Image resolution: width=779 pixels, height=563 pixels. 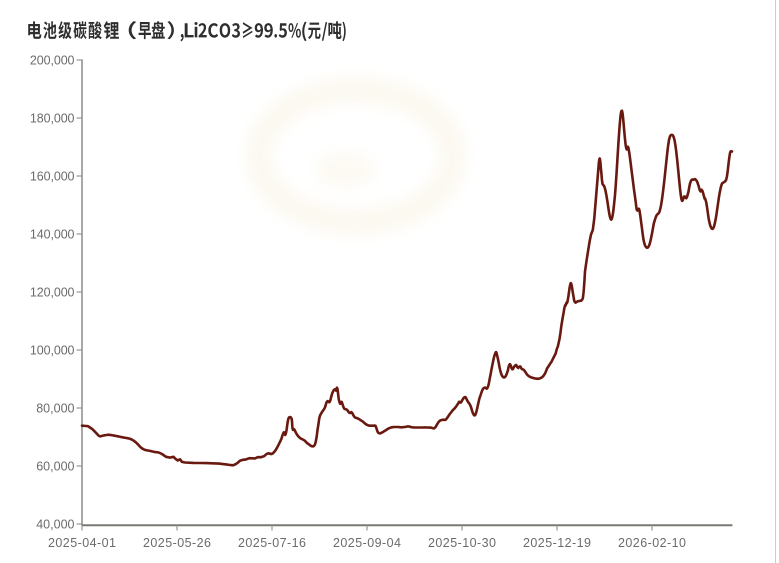 What do you see at coordinates (52, 292) in the screenshot?
I see `svg-text: 120,000` at bounding box center [52, 292].